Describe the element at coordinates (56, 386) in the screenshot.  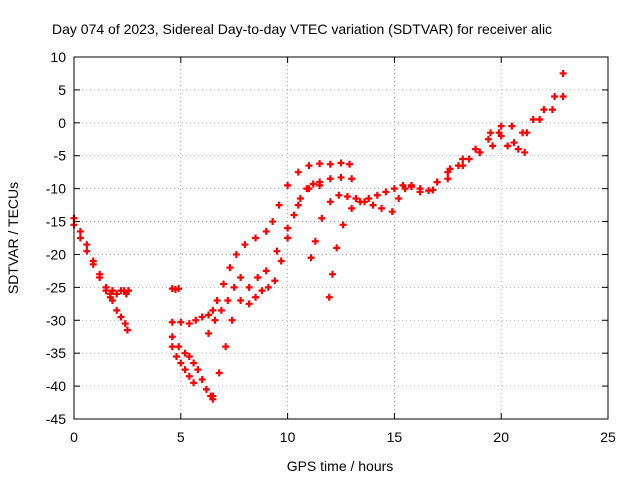
I see `y-tick-label: -40` at that location.